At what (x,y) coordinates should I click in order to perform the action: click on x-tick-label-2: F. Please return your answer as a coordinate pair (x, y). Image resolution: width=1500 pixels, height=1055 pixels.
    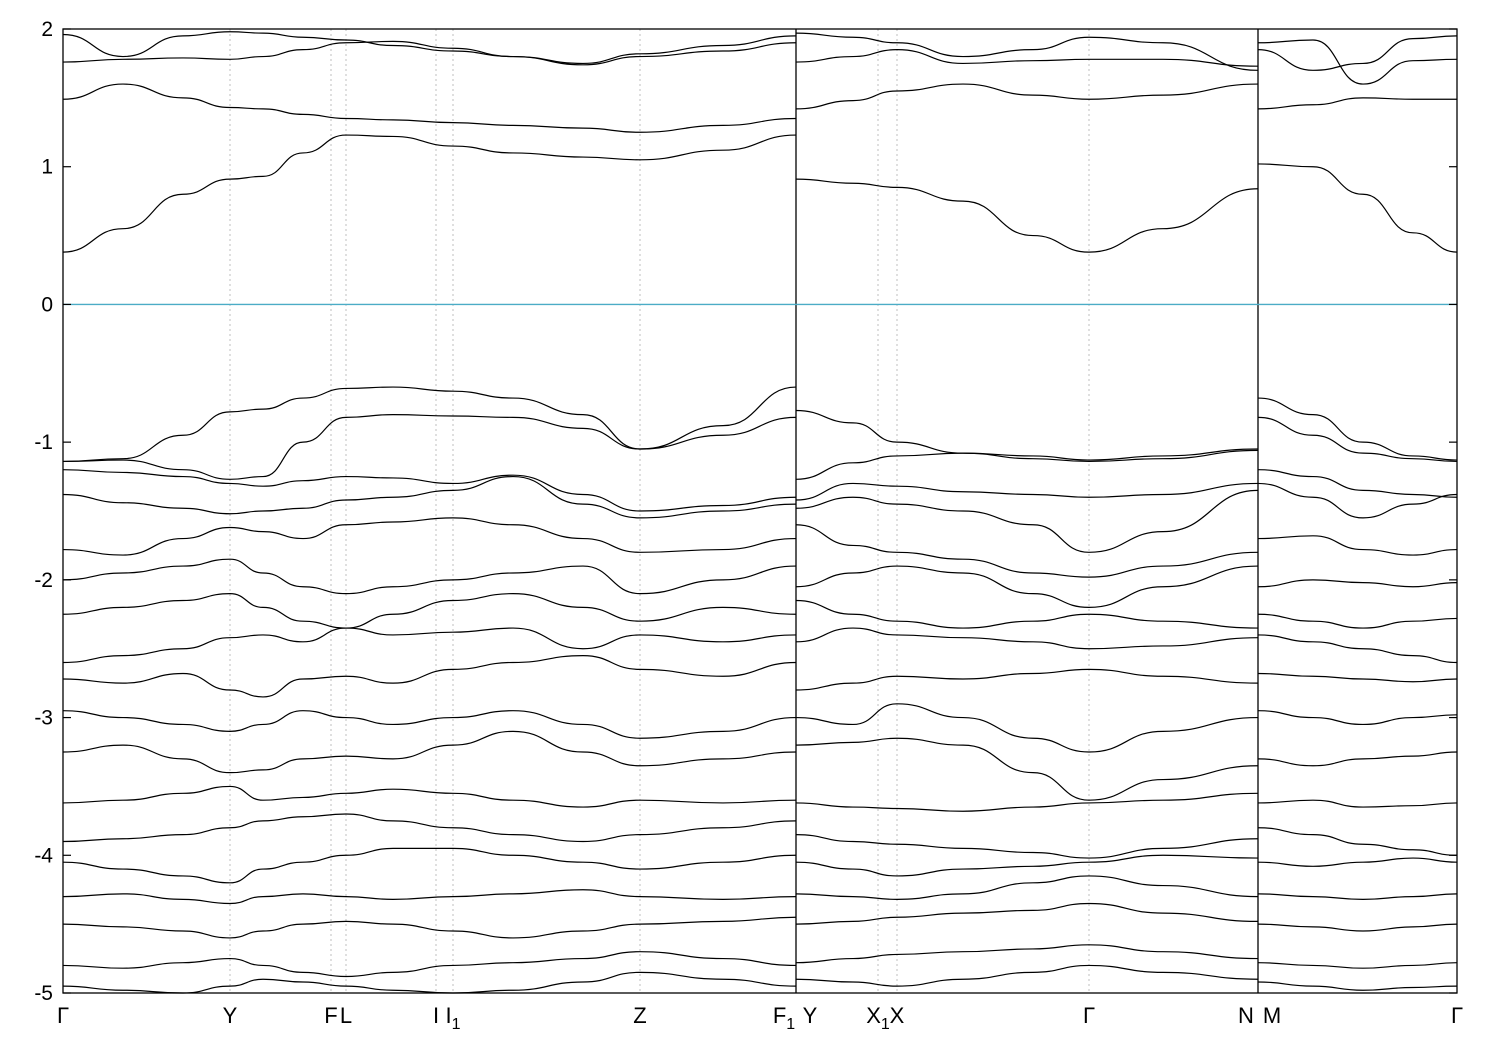
    Looking at the image, I should click on (330, 1015).